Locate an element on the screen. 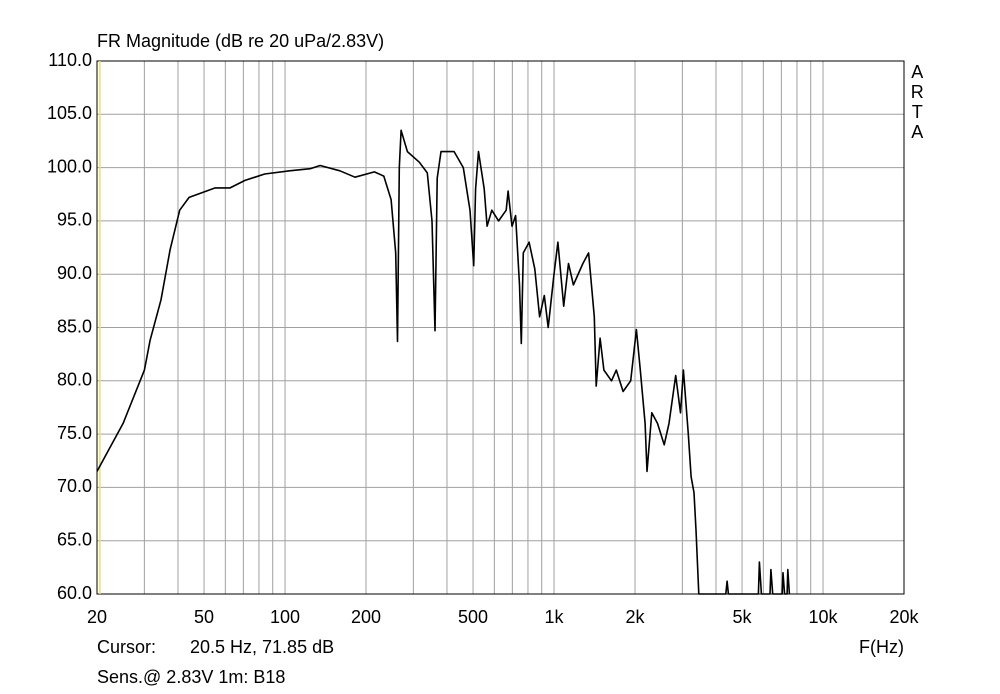  y-tick-label: 85.0 is located at coordinates (74, 326).